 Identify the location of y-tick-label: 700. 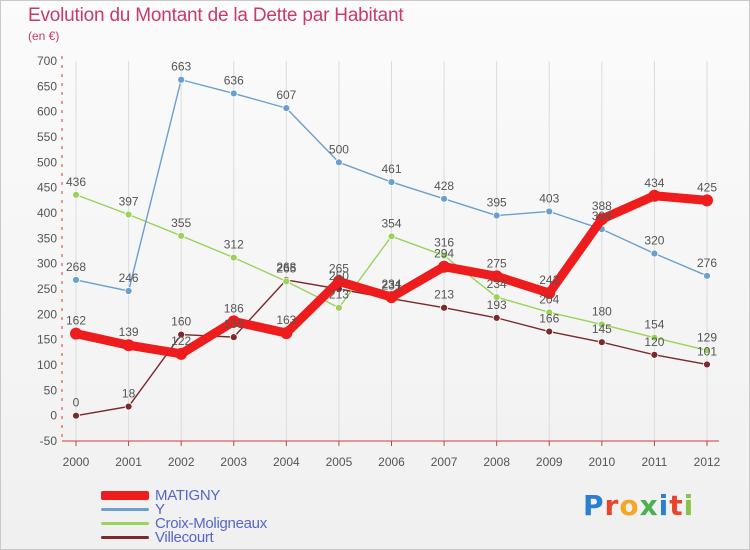
(47, 61).